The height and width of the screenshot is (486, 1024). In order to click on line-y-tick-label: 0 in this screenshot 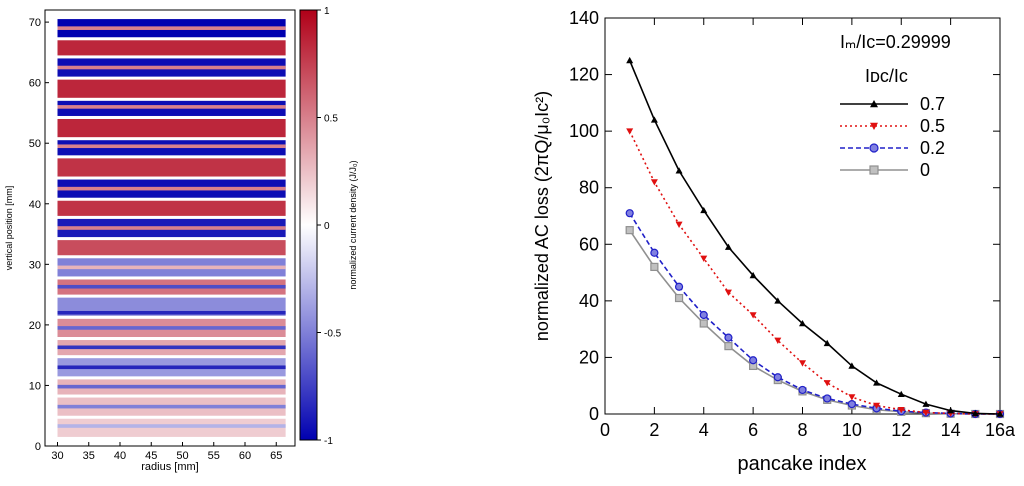, I will do `click(594, 414)`.